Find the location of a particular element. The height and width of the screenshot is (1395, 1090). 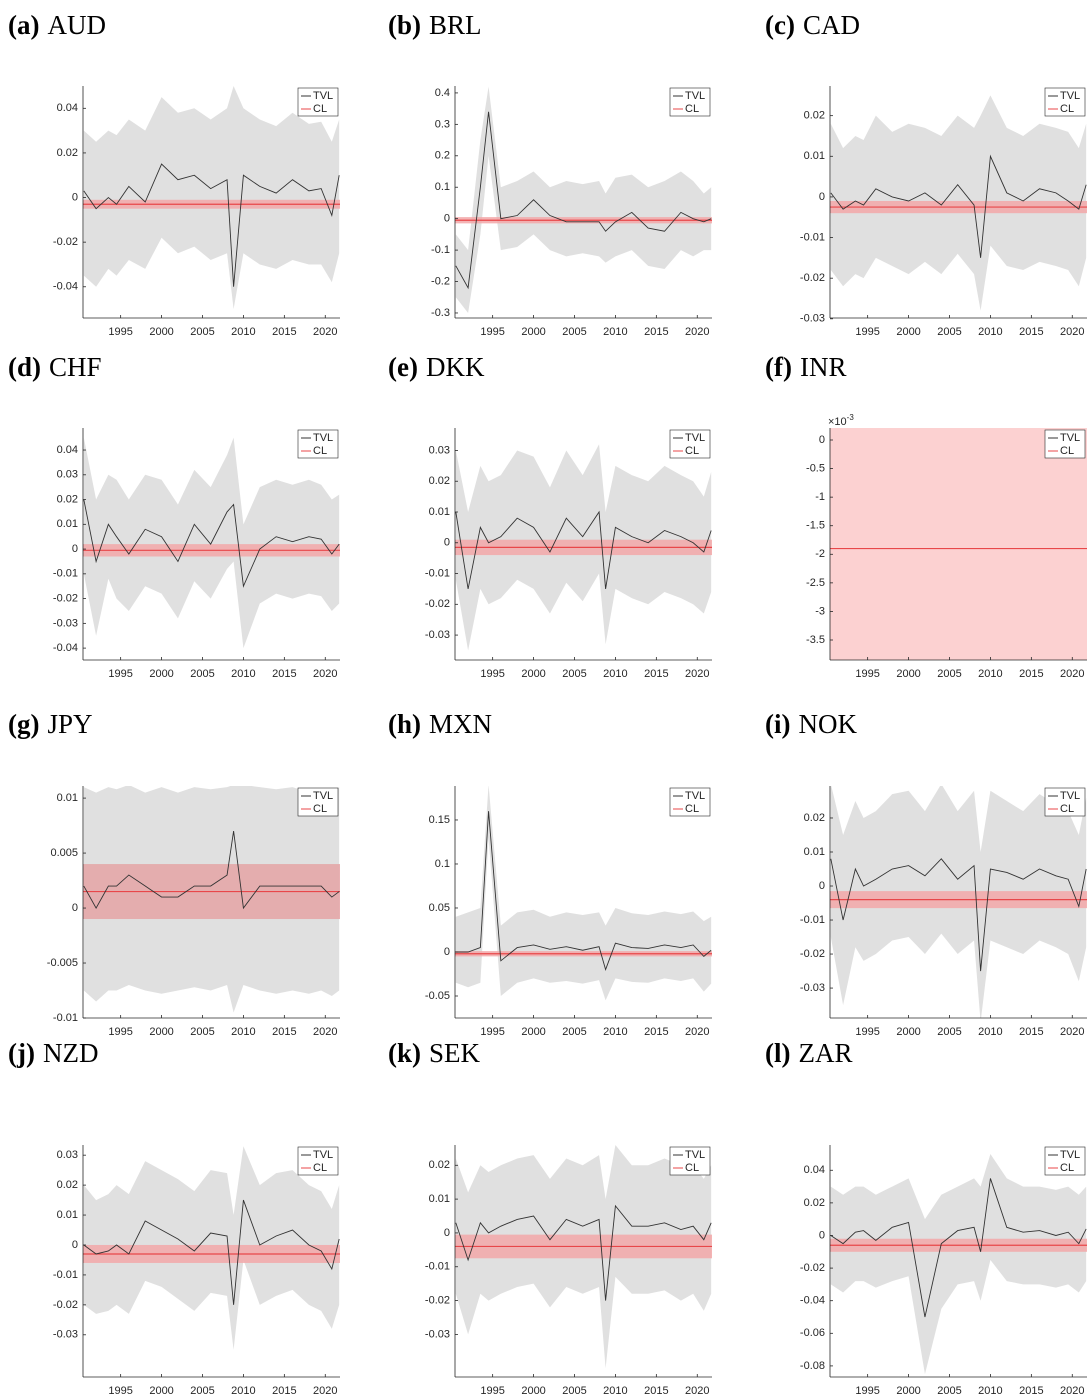

y-tick-label: -2 is located at coordinates (820, 554).